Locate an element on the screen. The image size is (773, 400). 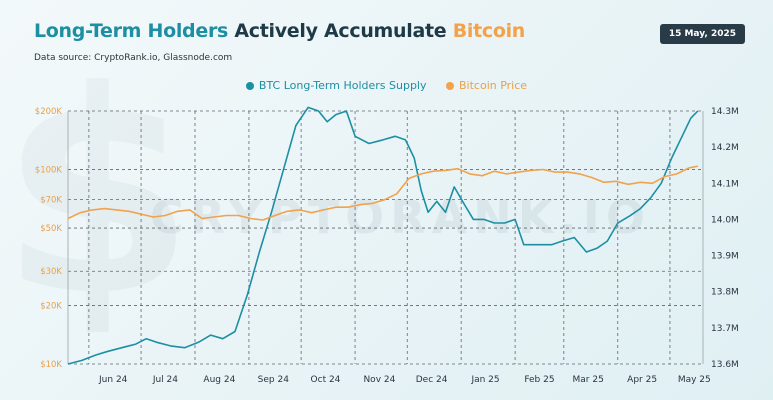
x-tick-label: Aug 24 is located at coordinates (219, 380).